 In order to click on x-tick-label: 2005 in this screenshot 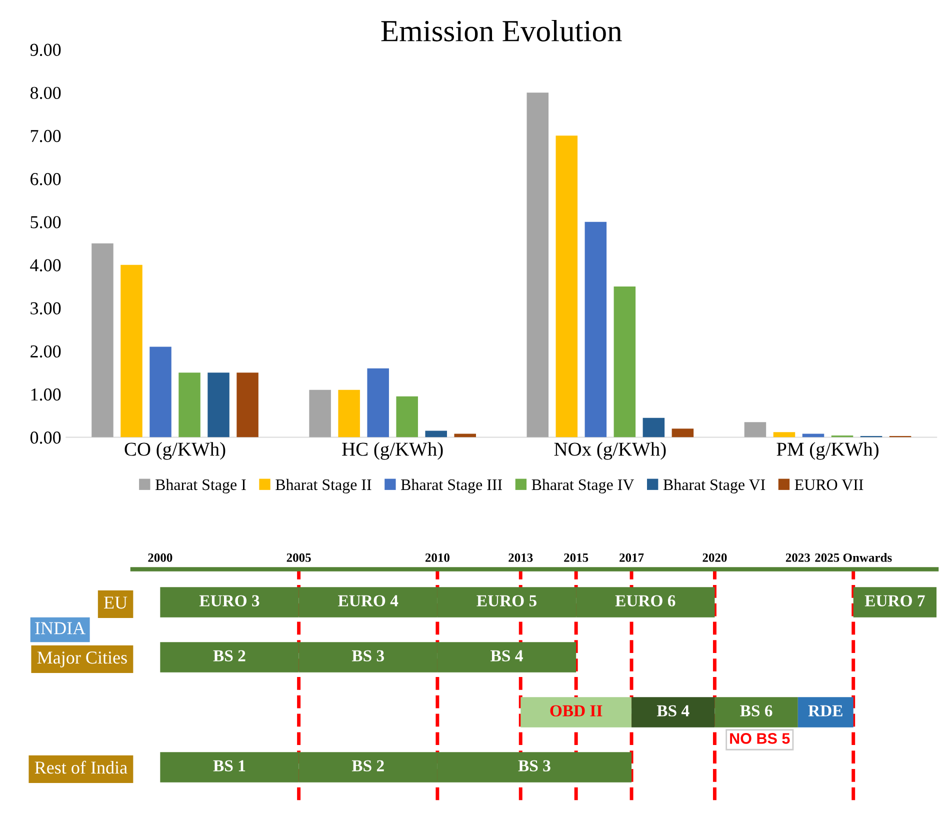, I will do `click(298, 557)`.